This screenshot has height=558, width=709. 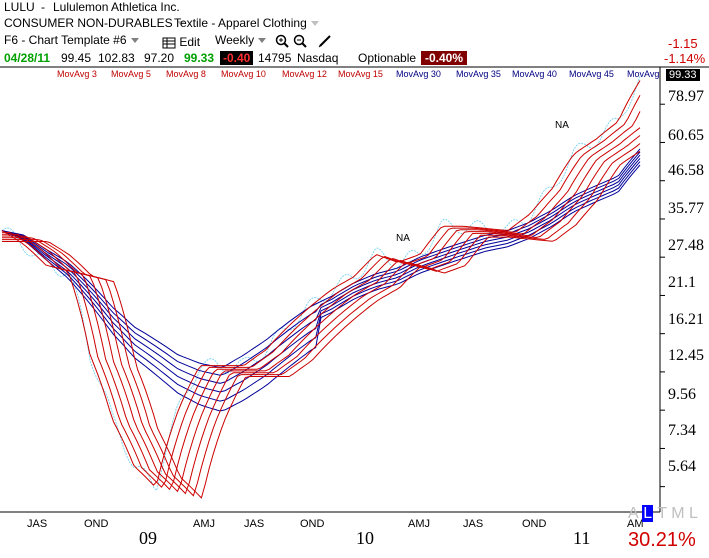 What do you see at coordinates (240, 23) in the screenshot?
I see `industry-label: Textile - Apparel Clothing` at bounding box center [240, 23].